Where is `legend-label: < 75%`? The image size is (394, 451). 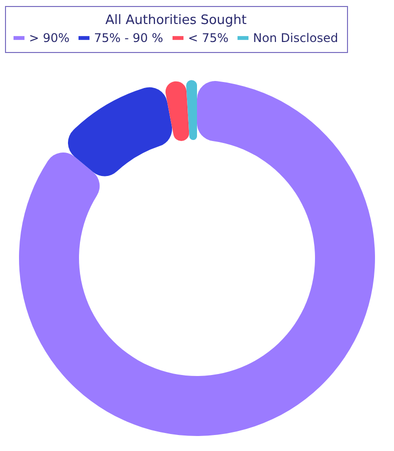
legend-label: < 75% is located at coordinates (208, 38).